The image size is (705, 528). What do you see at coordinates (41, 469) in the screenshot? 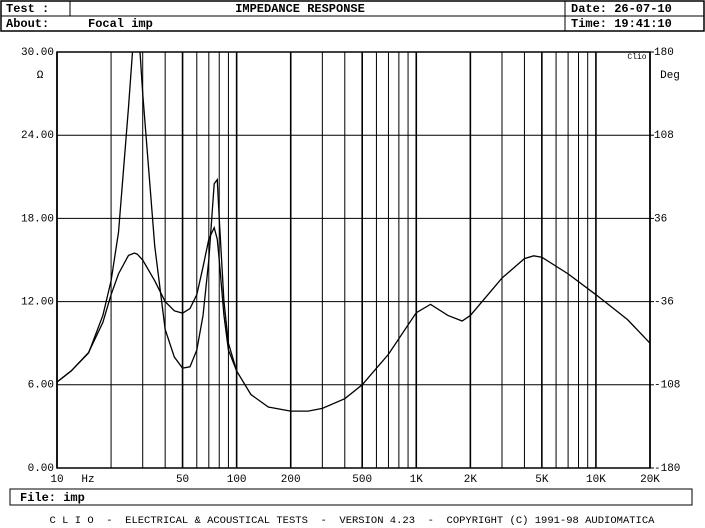
I see `y-tick-label: 0.00` at bounding box center [41, 469].